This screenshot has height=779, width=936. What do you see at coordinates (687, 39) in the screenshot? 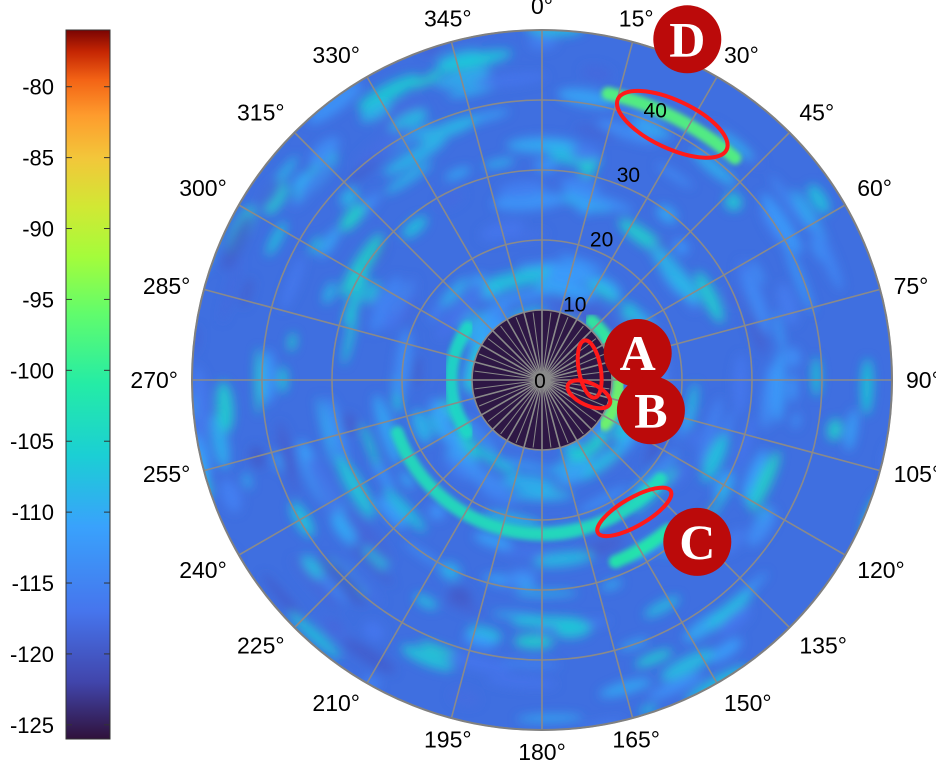
I see `annotation-marker-d` at bounding box center [687, 39].